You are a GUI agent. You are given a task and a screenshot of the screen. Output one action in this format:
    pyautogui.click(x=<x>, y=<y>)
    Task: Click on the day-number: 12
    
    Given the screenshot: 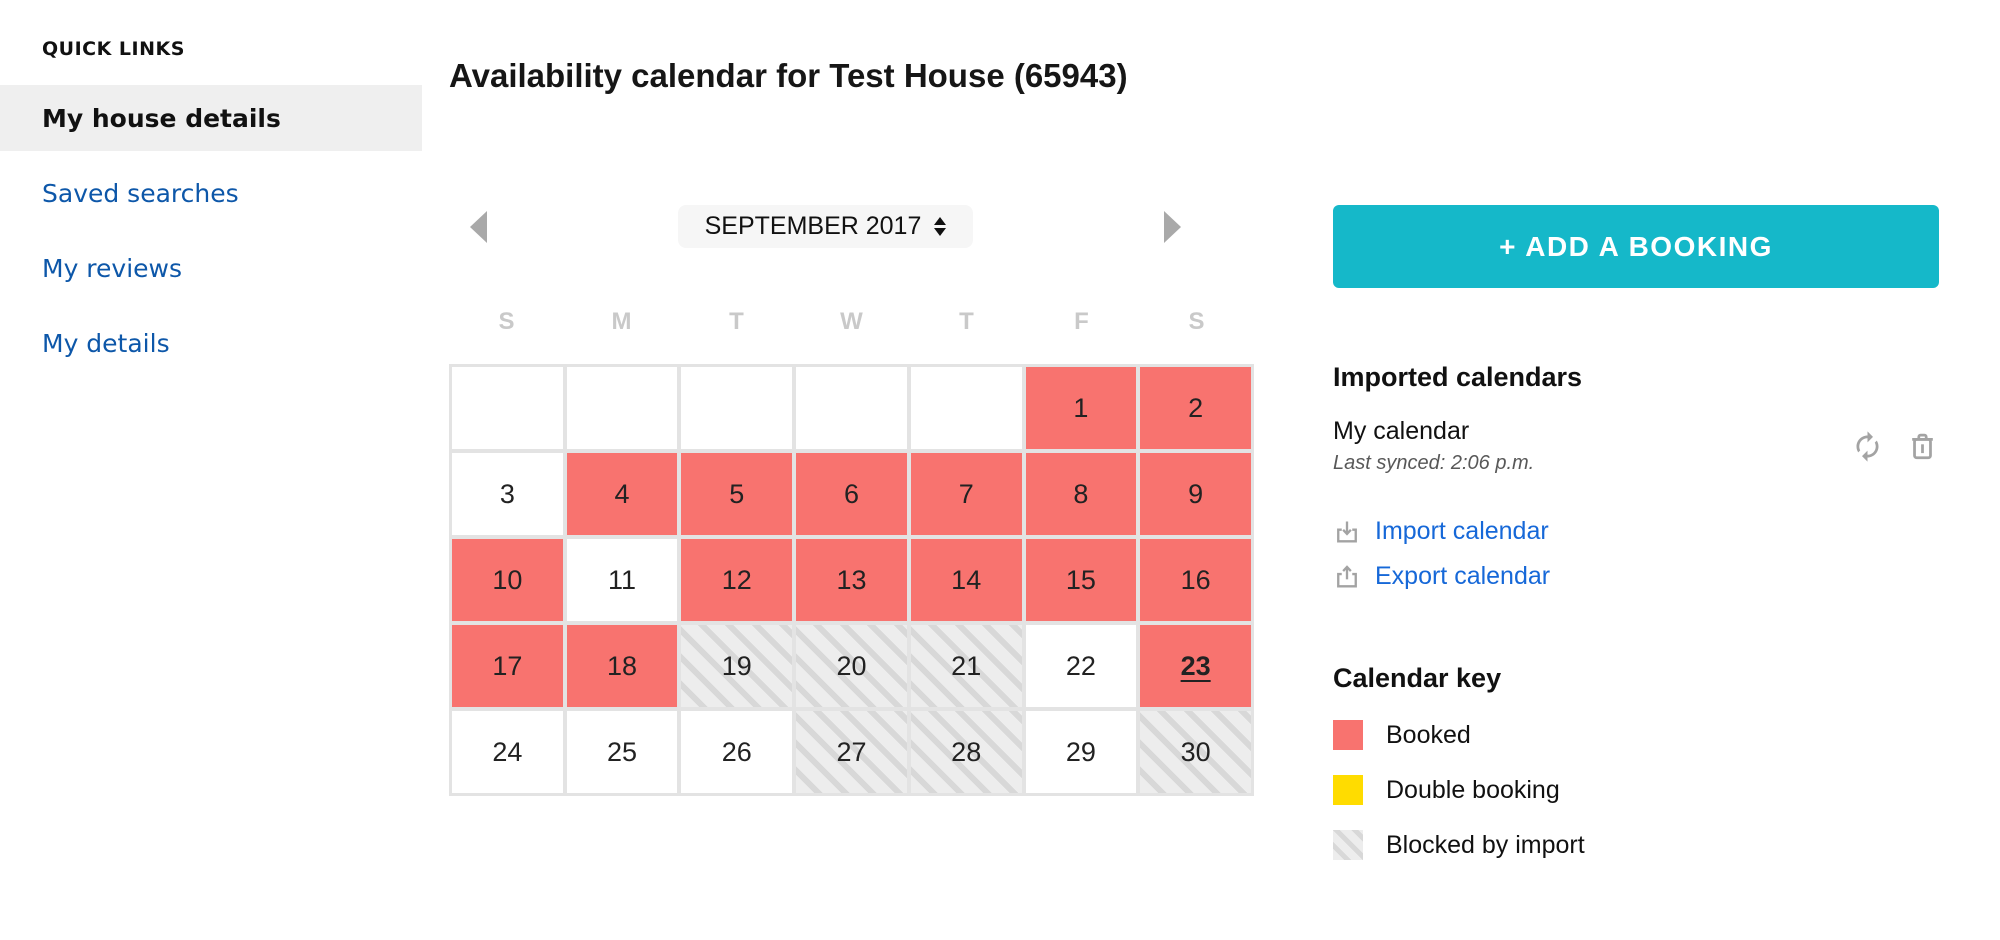 What is the action you would take?
    pyautogui.click(x=736, y=579)
    